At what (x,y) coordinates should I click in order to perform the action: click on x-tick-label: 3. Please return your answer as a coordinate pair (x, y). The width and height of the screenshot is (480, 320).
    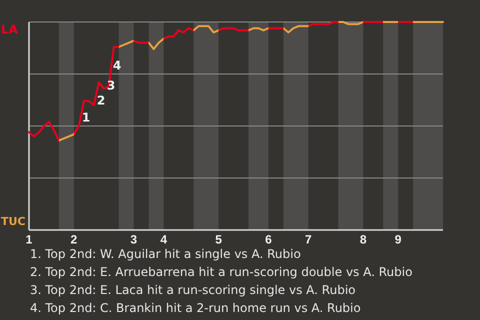
    Looking at the image, I should click on (134, 239).